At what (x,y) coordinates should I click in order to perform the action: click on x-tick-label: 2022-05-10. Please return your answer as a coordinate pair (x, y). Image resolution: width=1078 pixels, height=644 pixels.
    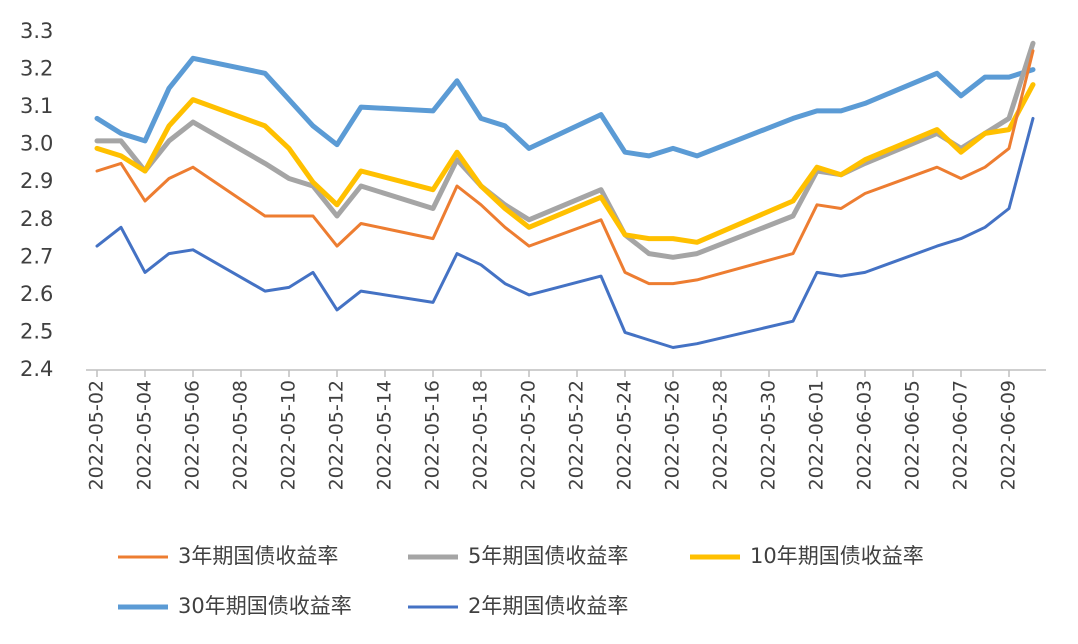
    Looking at the image, I should click on (289, 435).